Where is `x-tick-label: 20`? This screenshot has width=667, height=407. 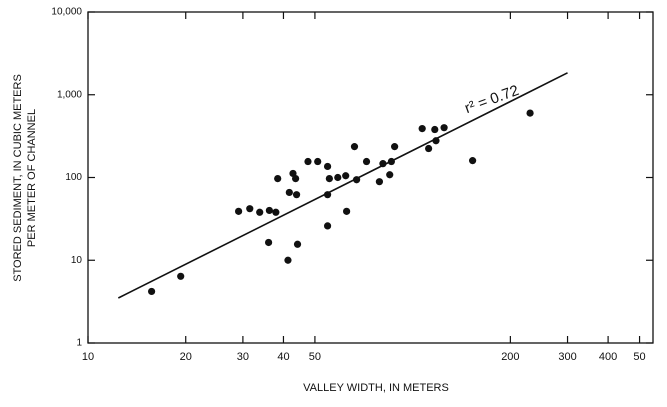 x-tick-label: 20 is located at coordinates (186, 357).